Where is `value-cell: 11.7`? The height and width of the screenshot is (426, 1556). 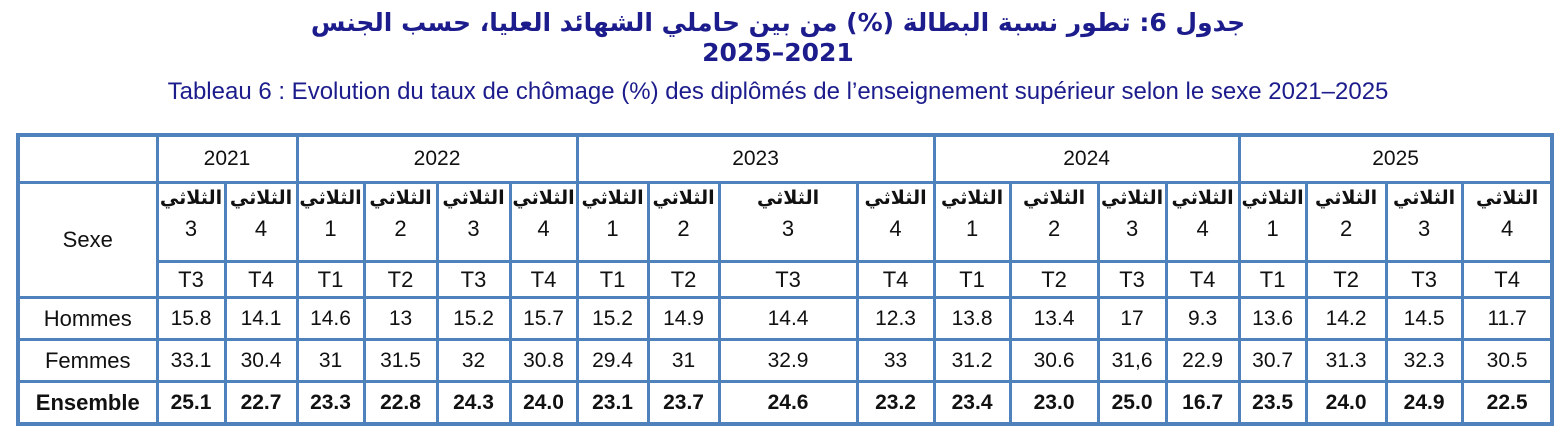 value-cell: 11.7 is located at coordinates (1507, 318).